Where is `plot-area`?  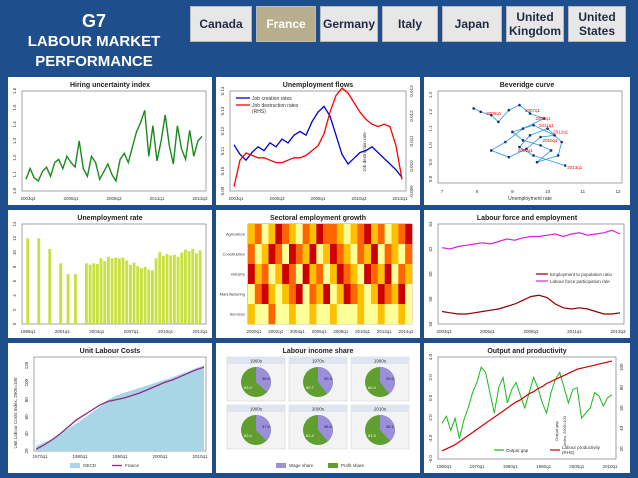
plot-area is located at coordinates (531, 274).